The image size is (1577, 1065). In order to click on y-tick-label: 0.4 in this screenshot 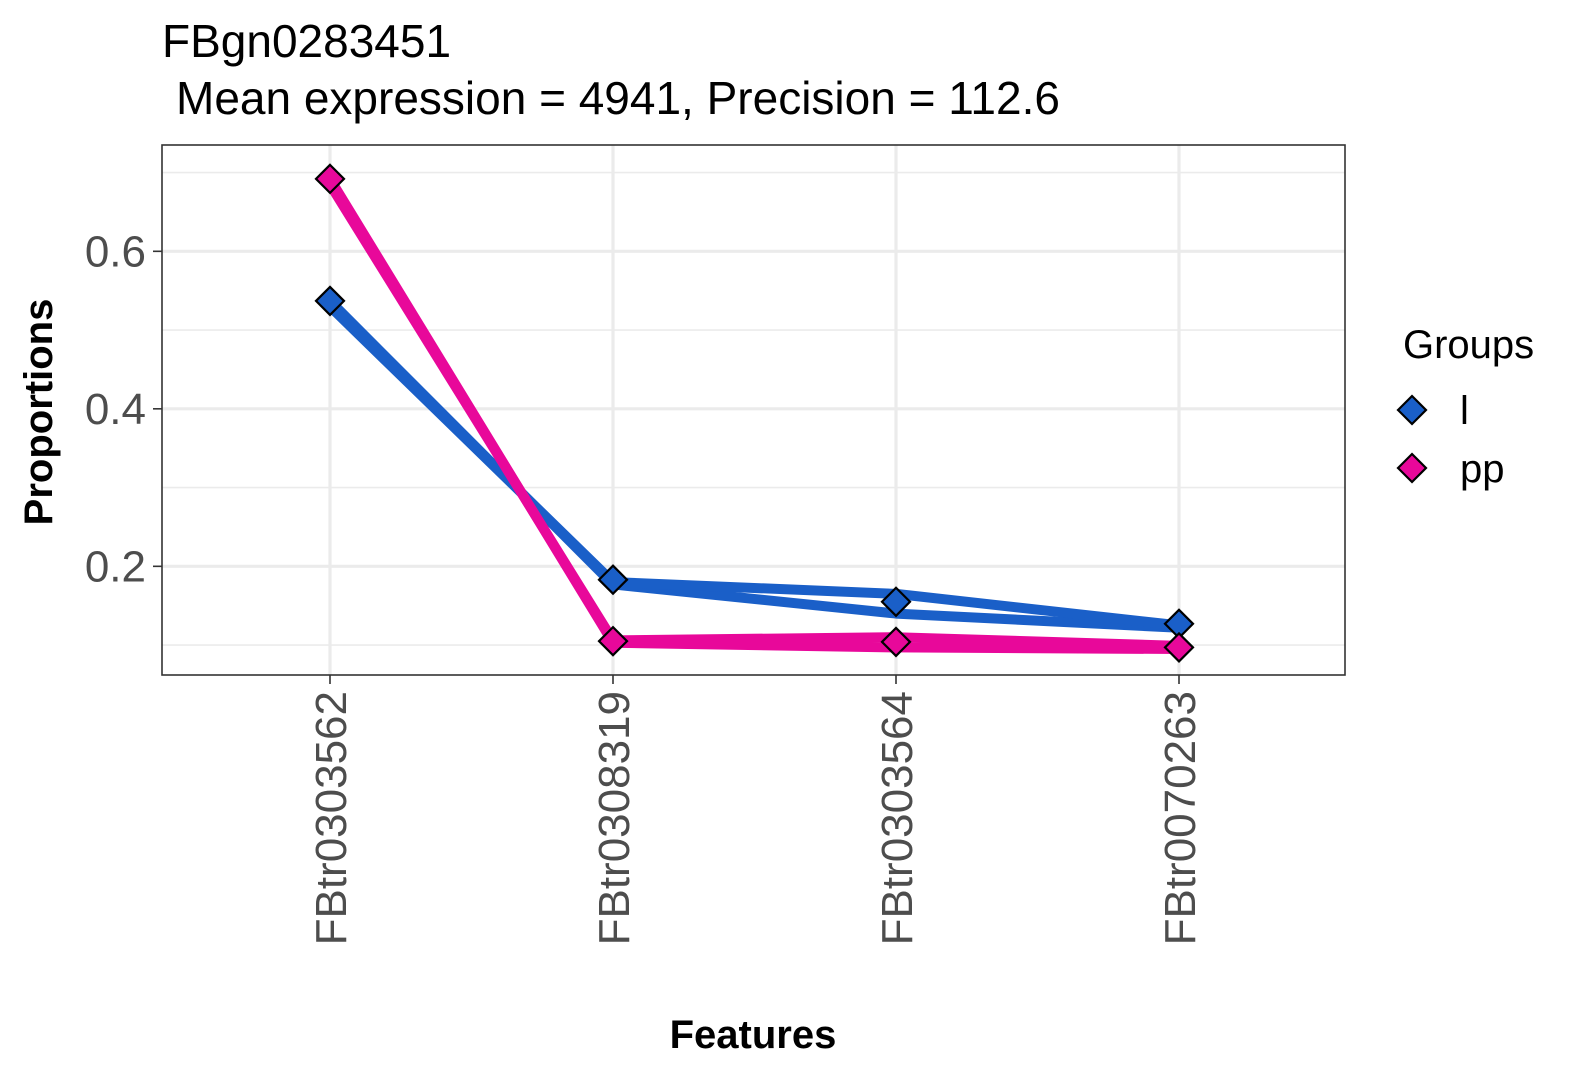, I will do `click(115, 409)`.